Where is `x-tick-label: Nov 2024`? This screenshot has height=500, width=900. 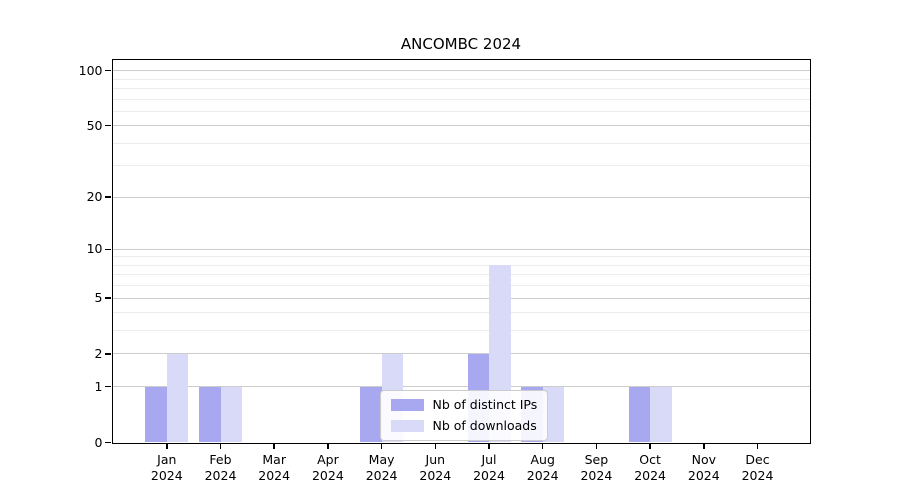
x-tick-label: Nov 2024 is located at coordinates (704, 468).